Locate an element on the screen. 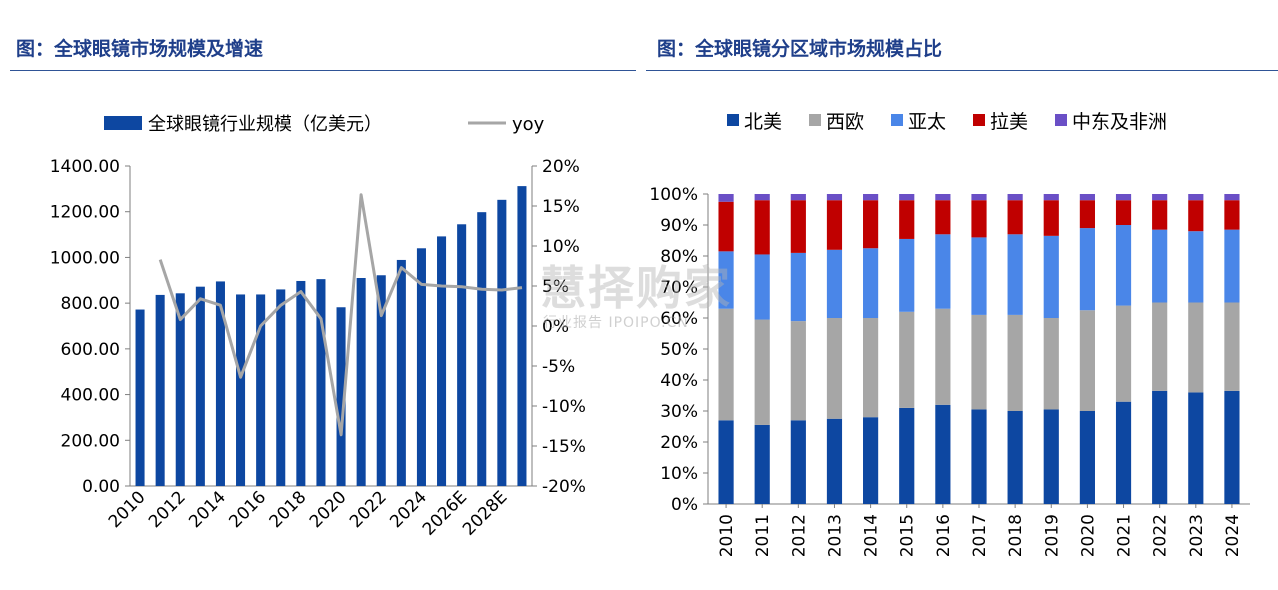 Image resolution: width=1278 pixels, height=590 pixels. right-y-tick-label: -10% is located at coordinates (564, 407).